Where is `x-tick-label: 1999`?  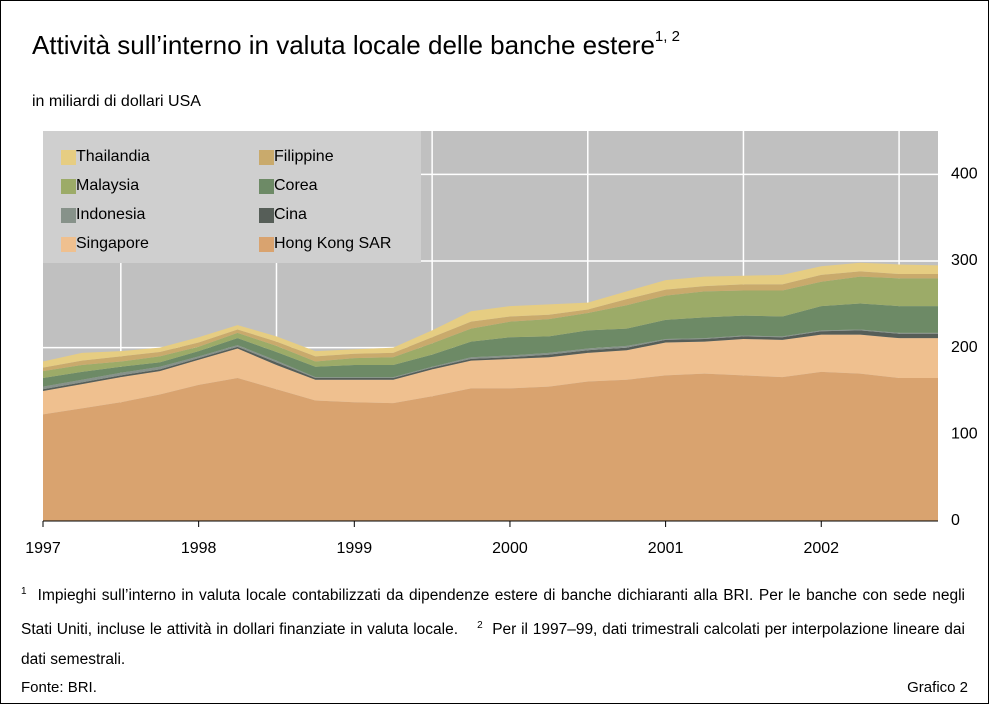
x-tick-label: 1999 is located at coordinates (355, 548).